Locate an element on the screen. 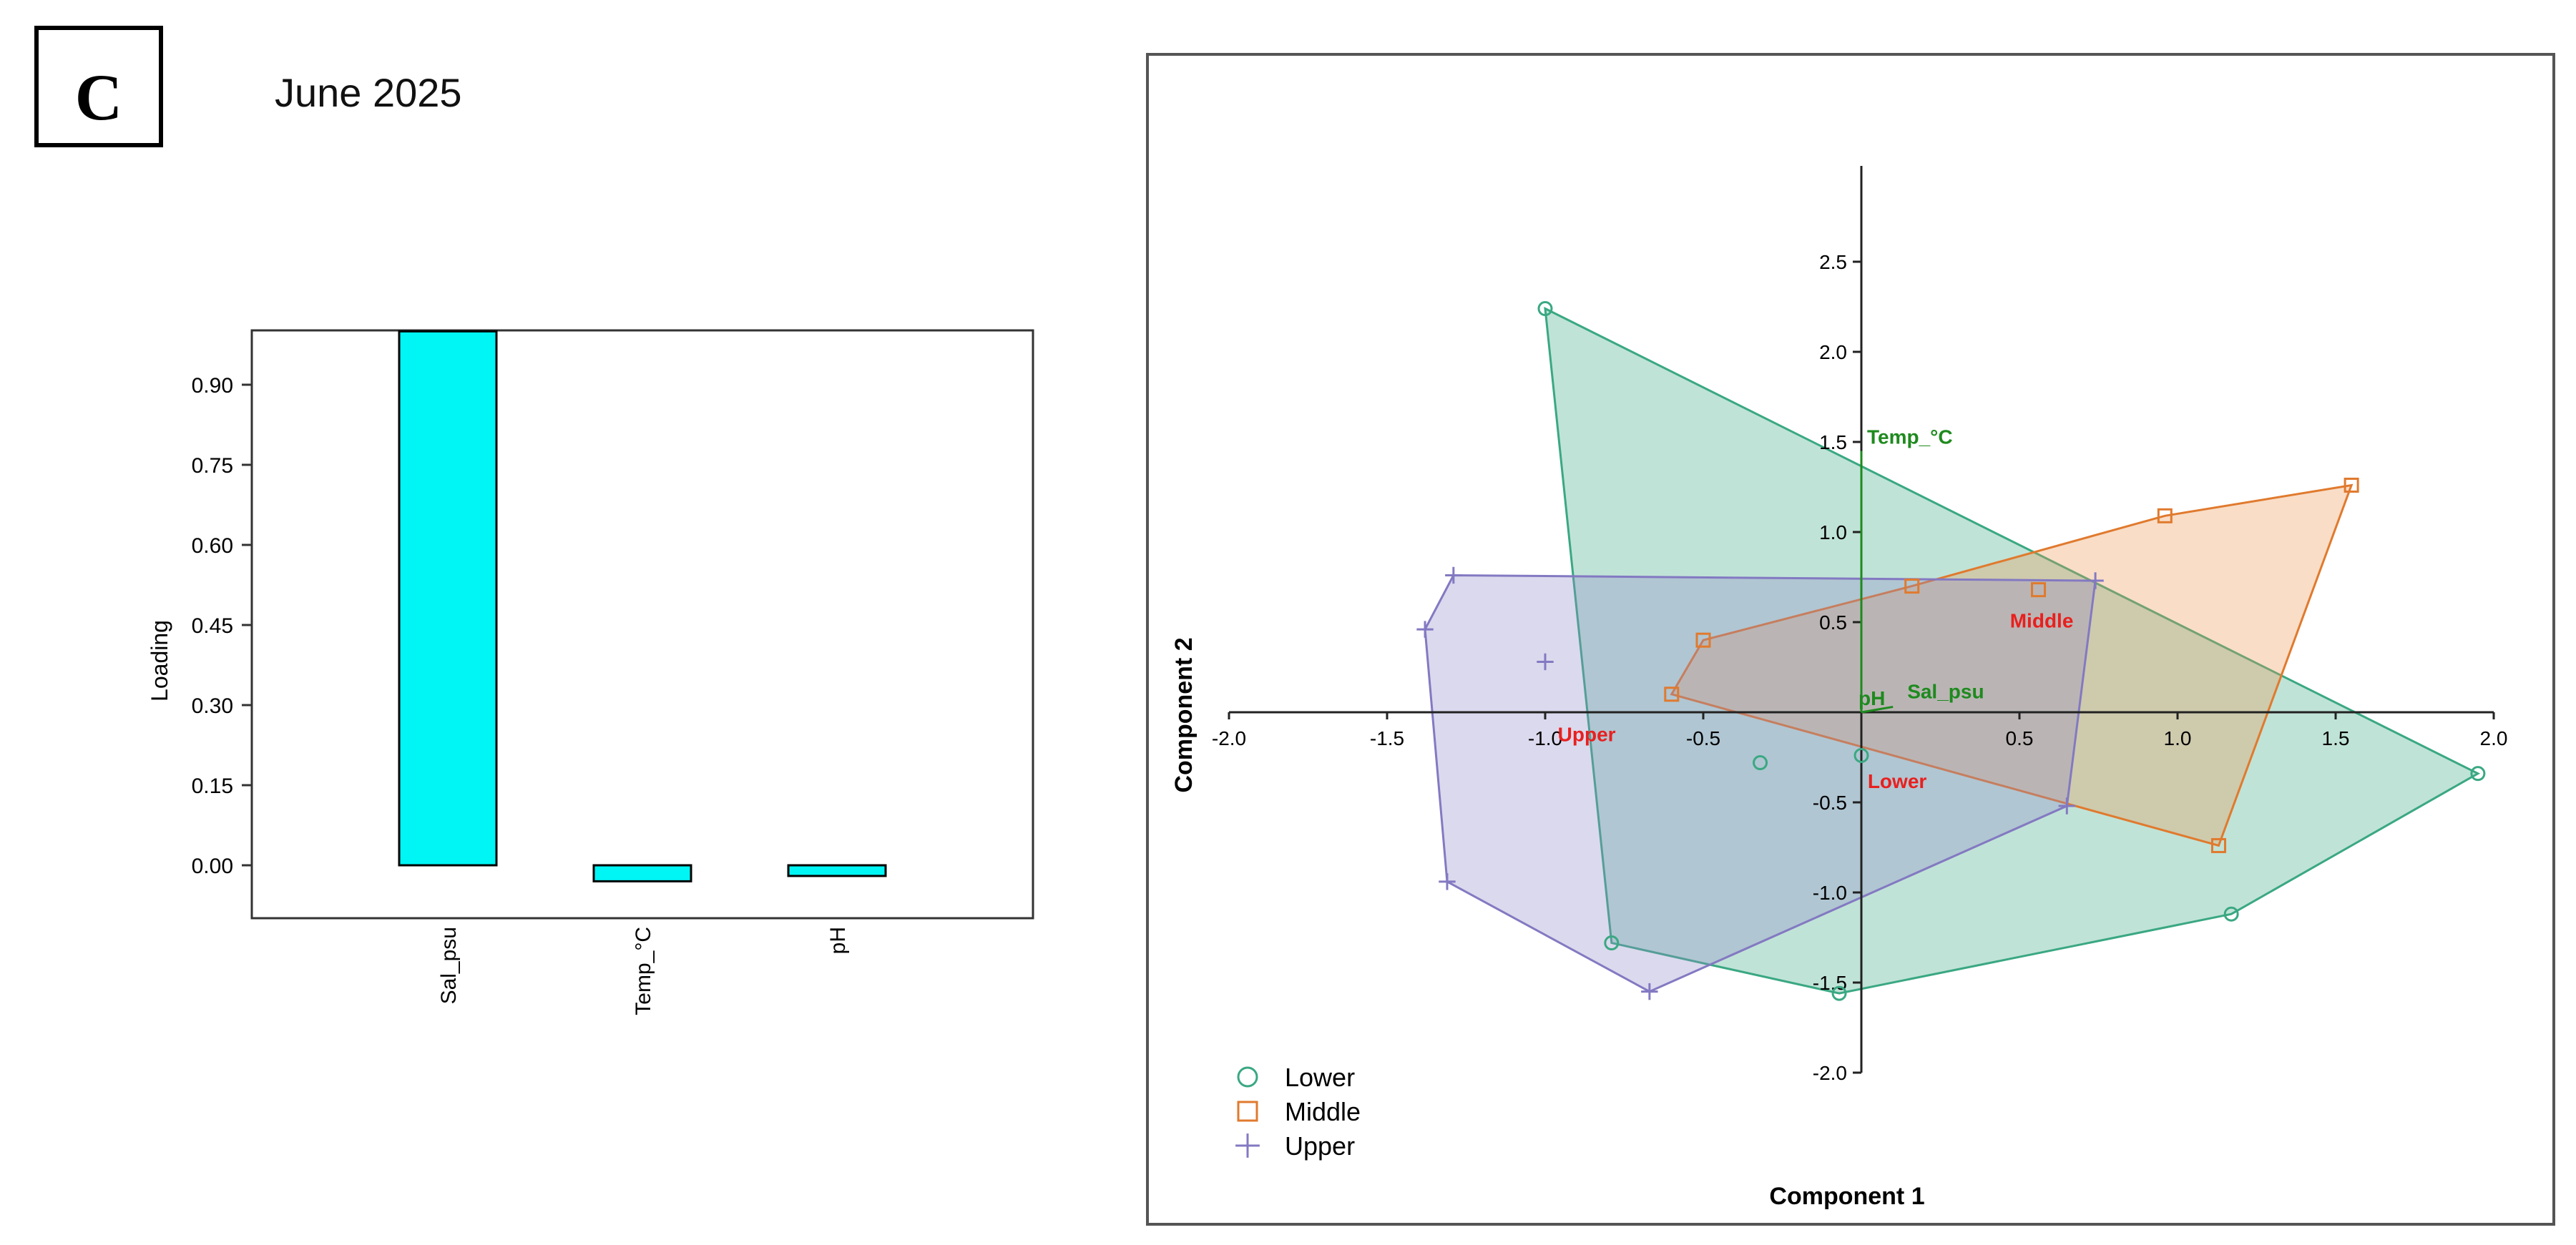  pca-x-tick-label: 2.0 is located at coordinates (2494, 738).